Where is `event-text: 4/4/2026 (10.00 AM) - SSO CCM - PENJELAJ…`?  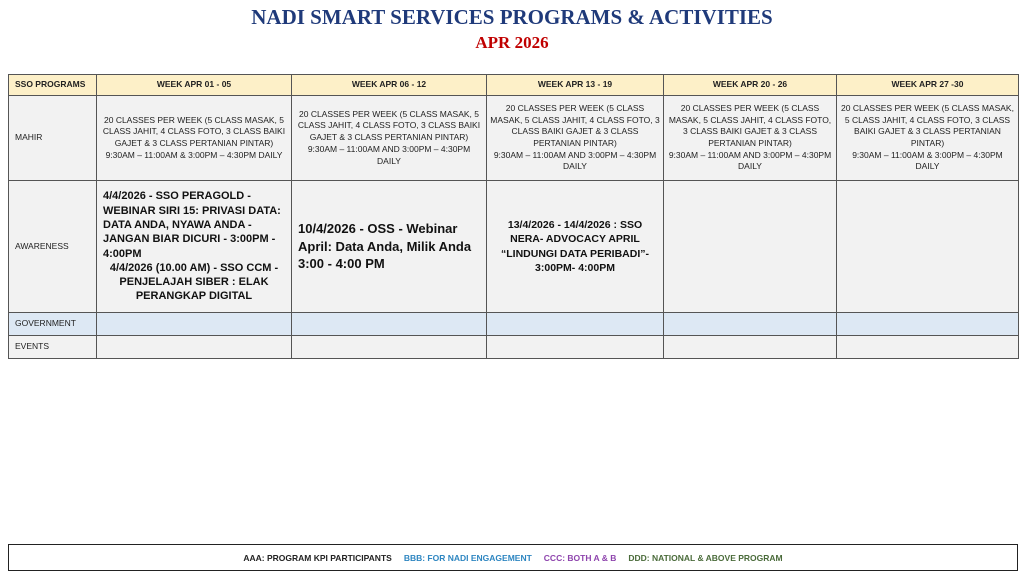
event-text: 4/4/2026 (10.00 AM) - SSO CCM - PENJELAJ… is located at coordinates (194, 282).